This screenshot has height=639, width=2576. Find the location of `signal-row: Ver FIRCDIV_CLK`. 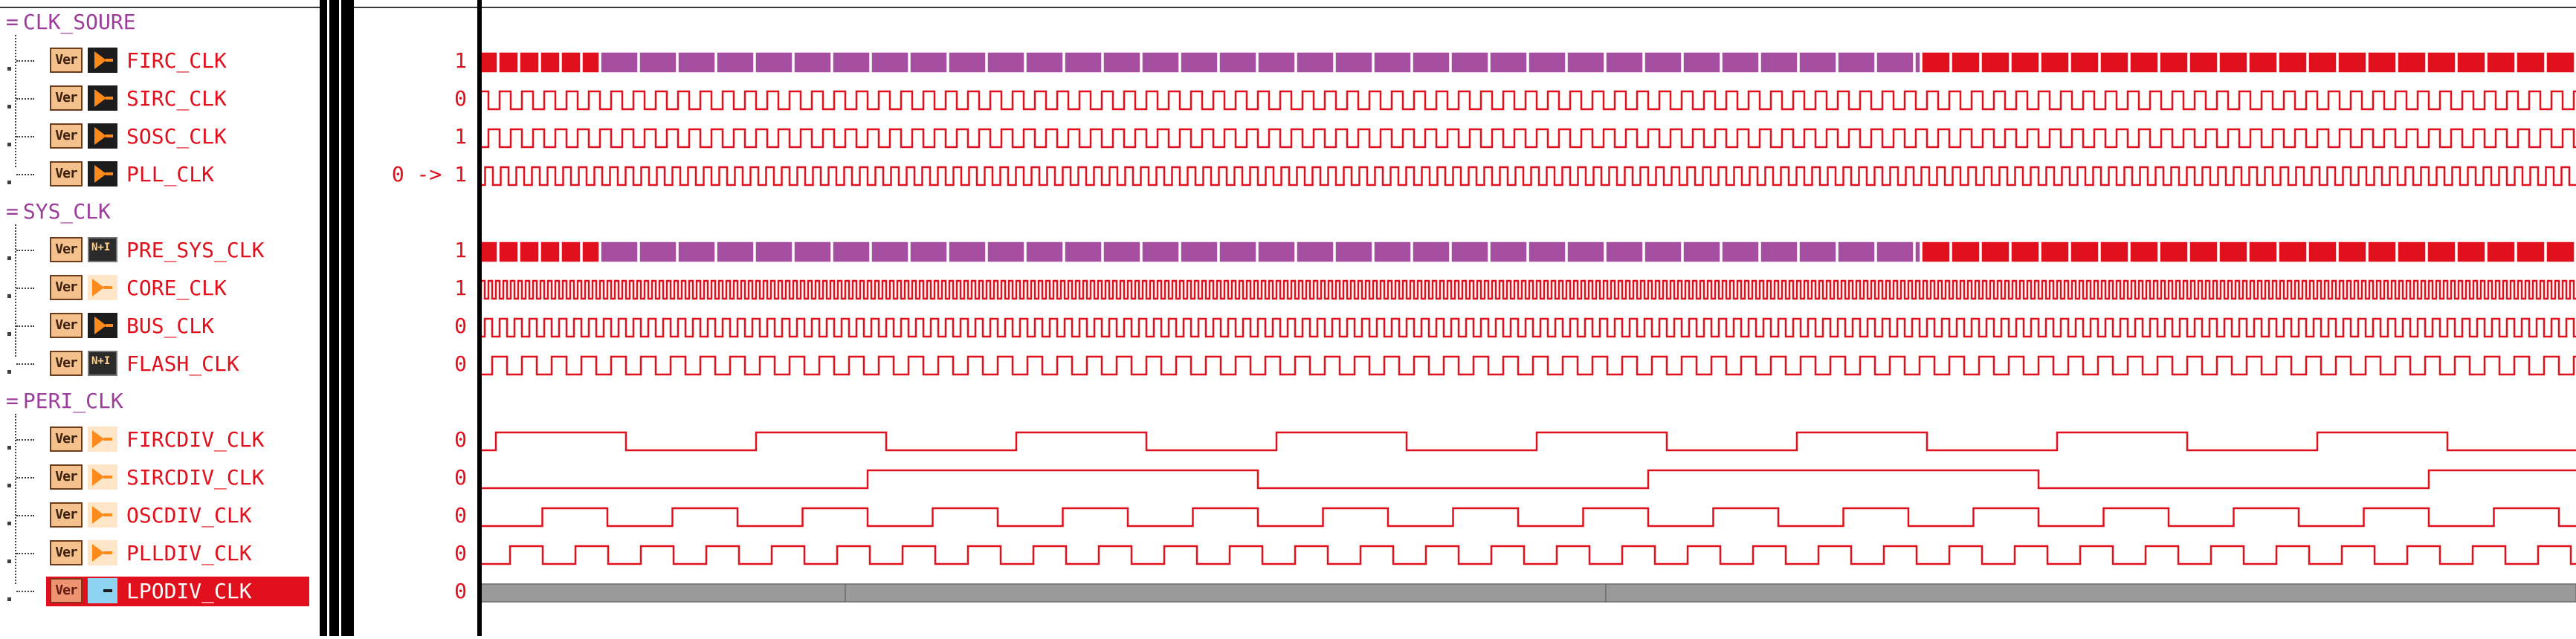

signal-row: Ver FIRCDIV_CLK is located at coordinates (160, 440).